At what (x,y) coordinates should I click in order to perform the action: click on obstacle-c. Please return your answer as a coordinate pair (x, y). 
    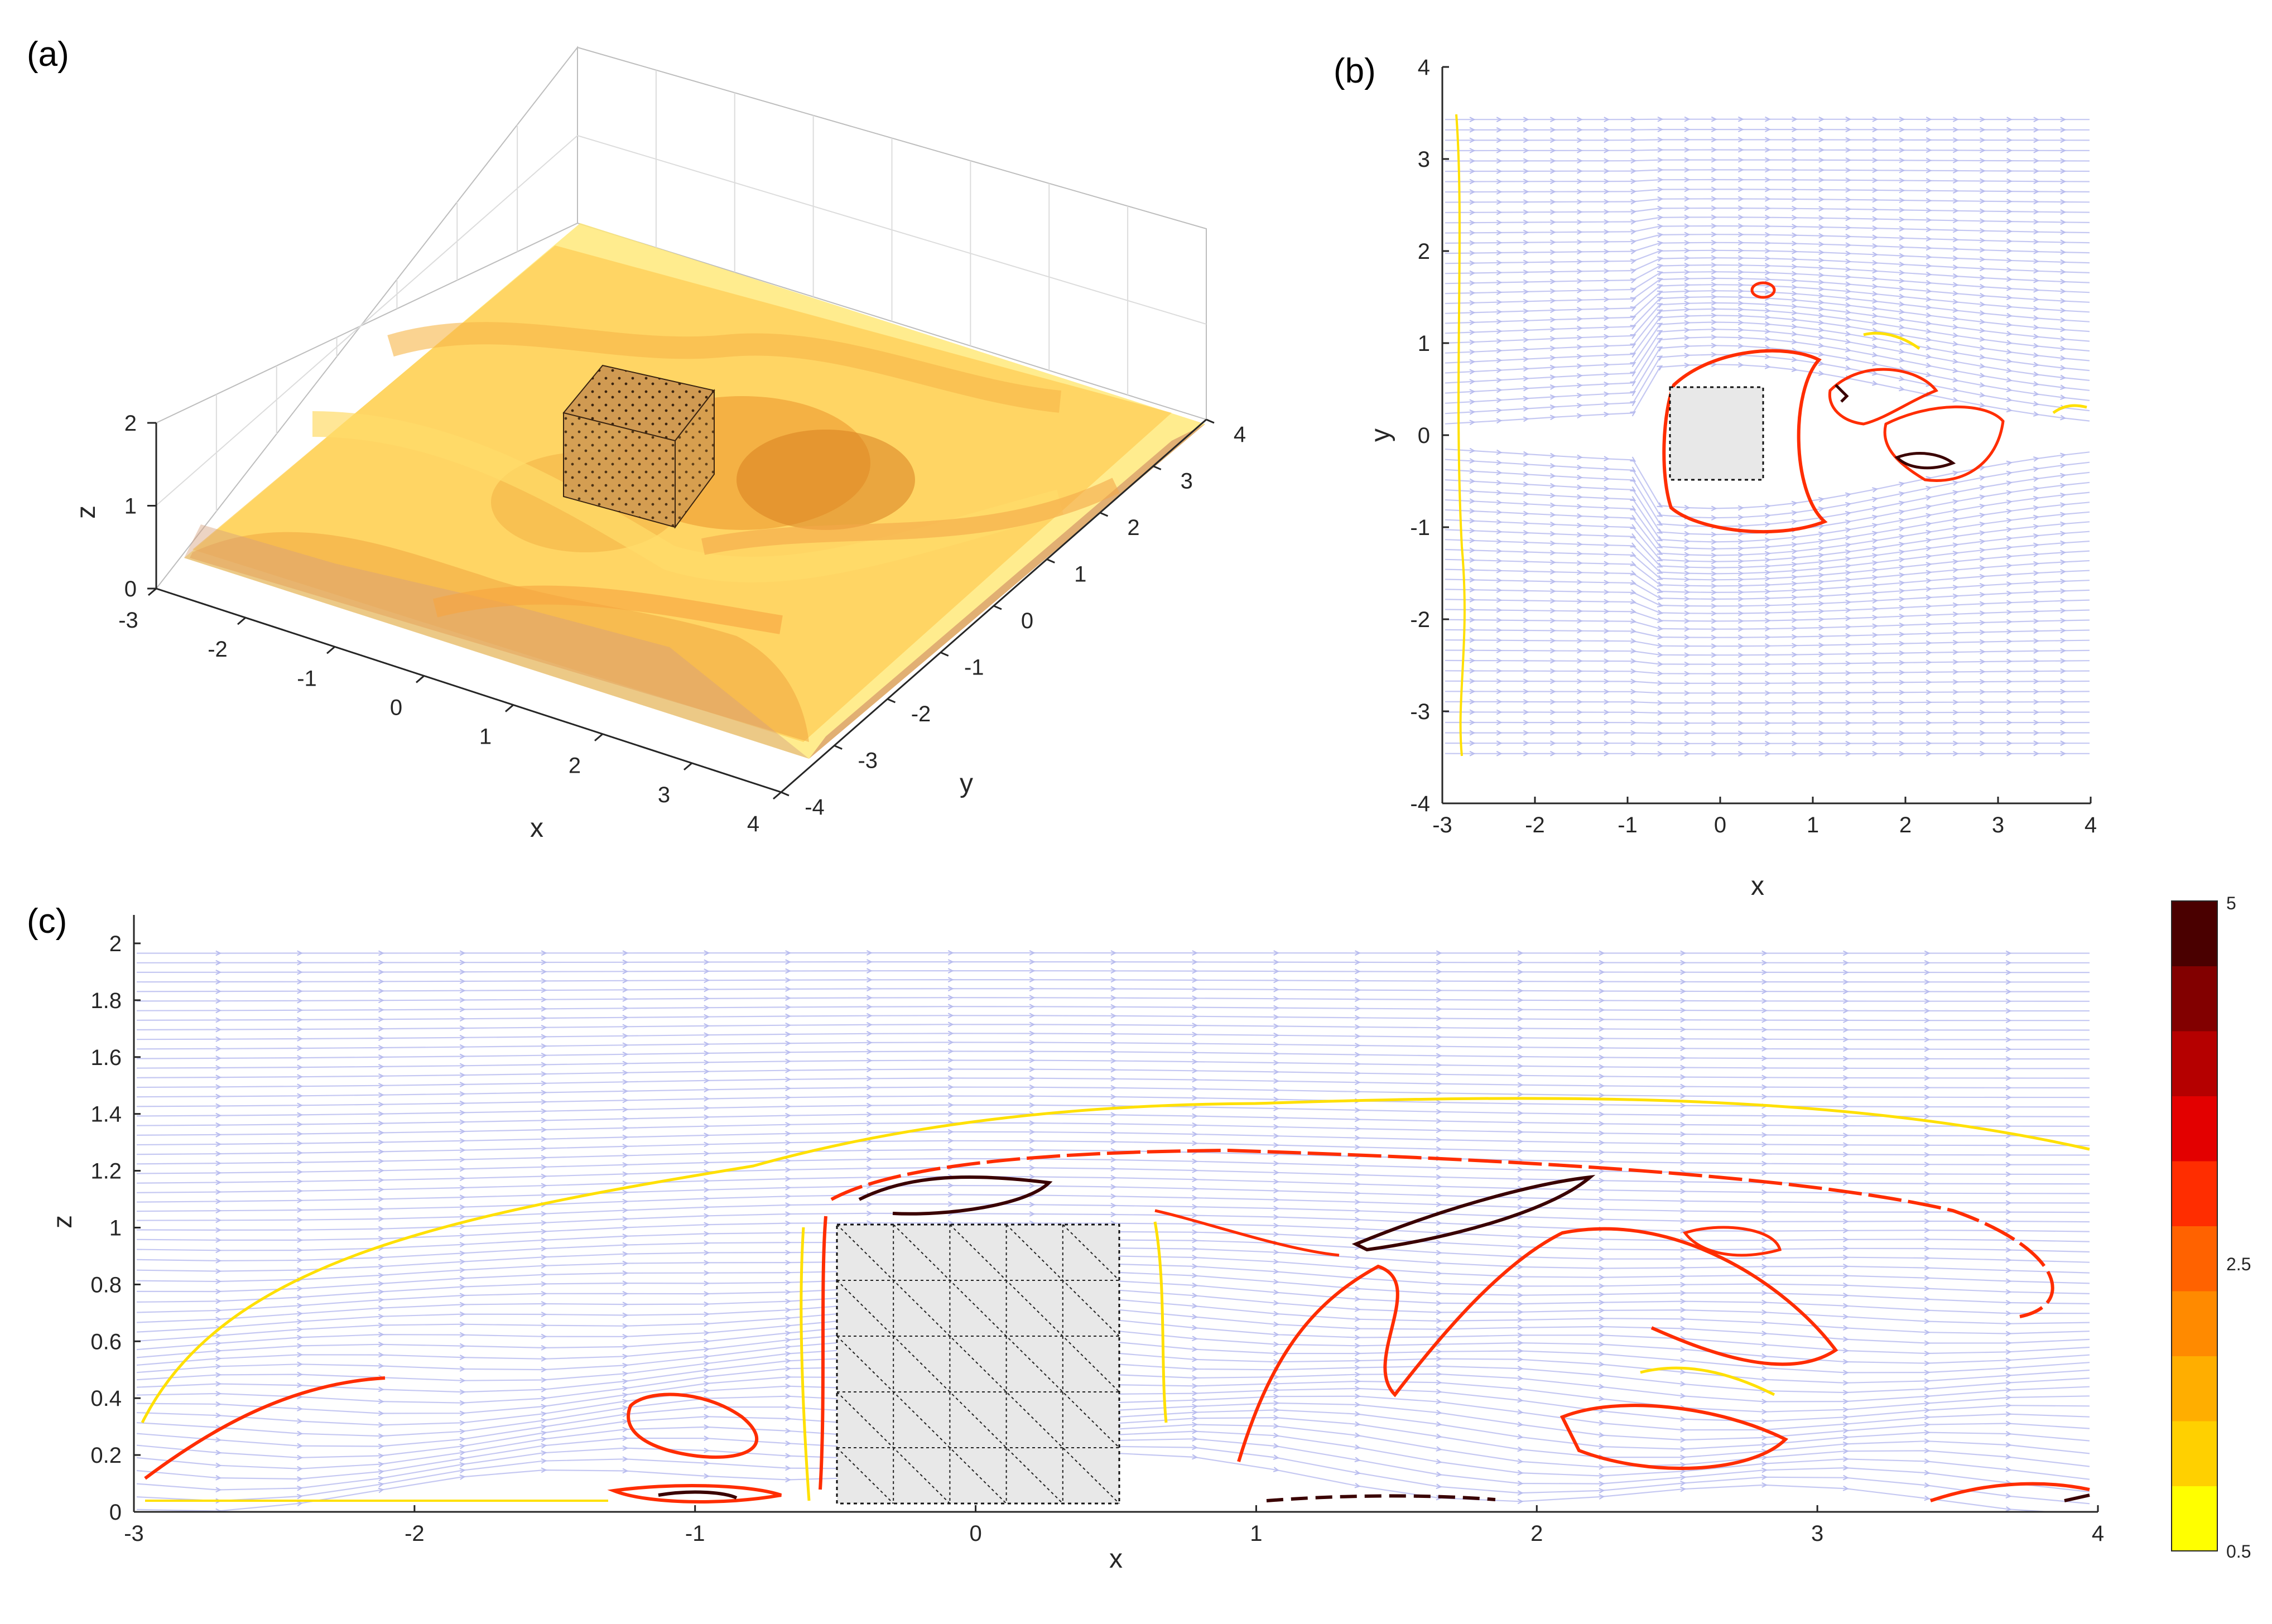
    Looking at the image, I should click on (978, 1364).